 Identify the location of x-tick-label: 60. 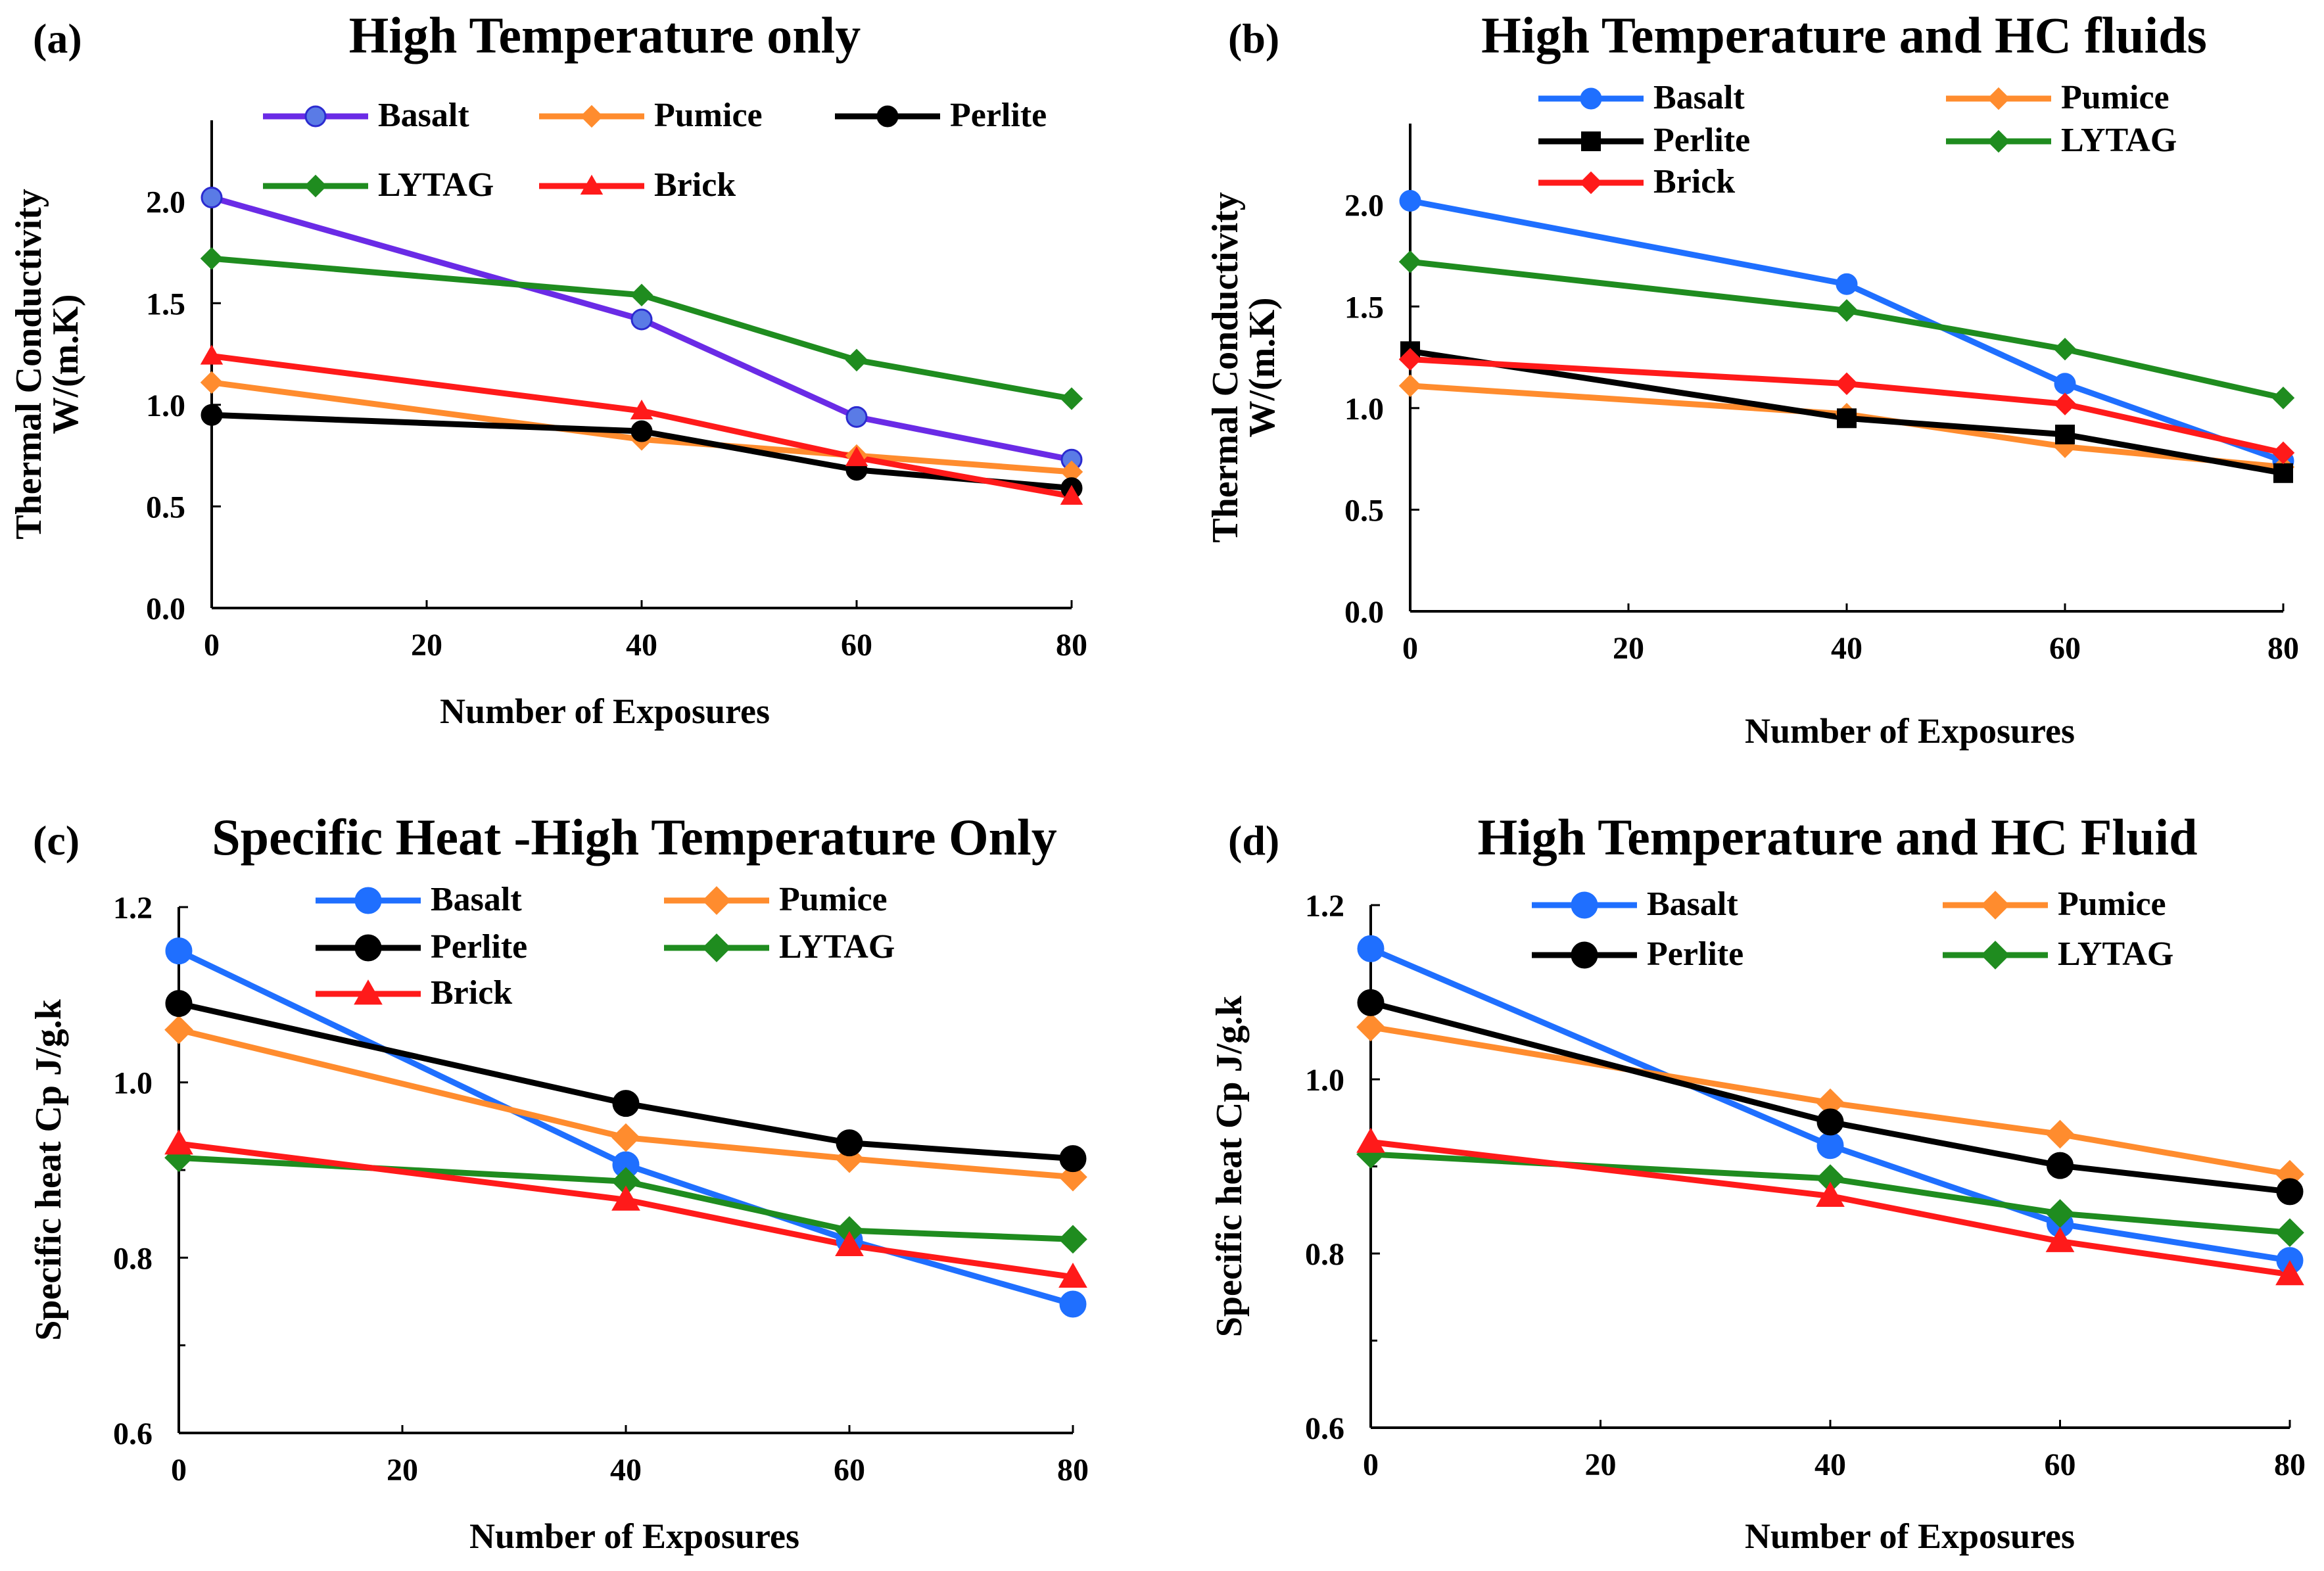
(856, 646).